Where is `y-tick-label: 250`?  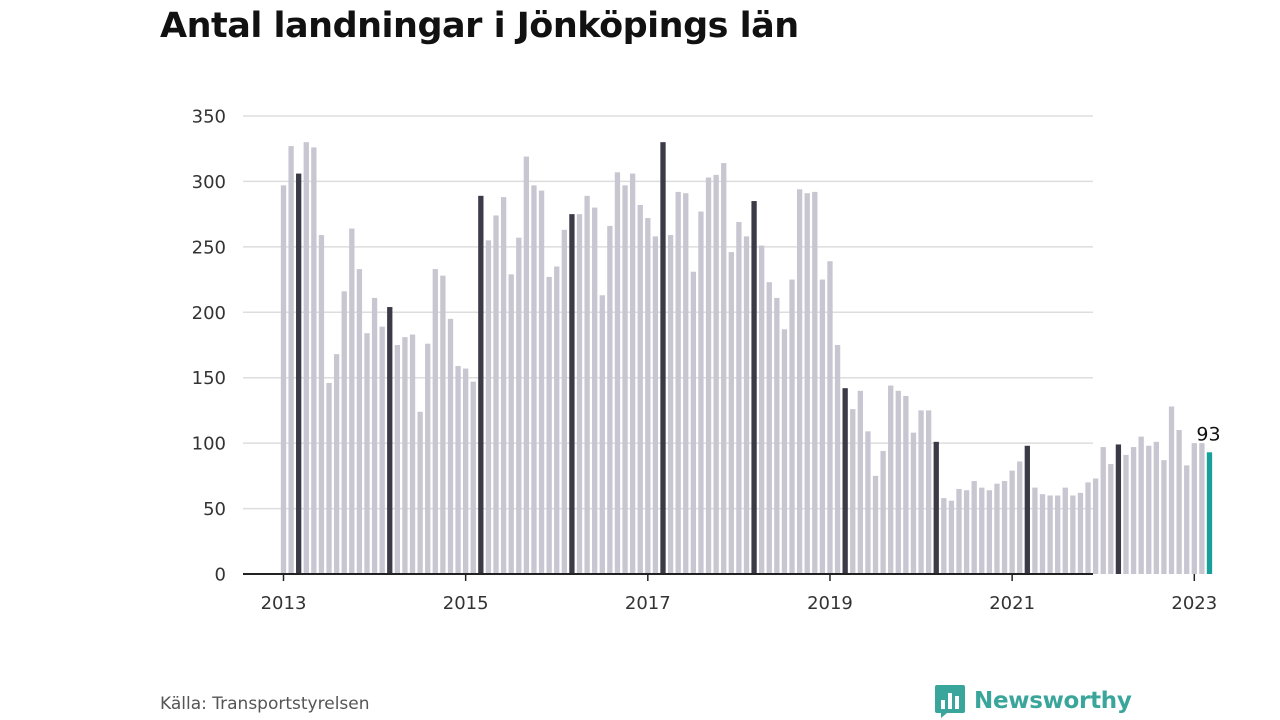
y-tick-label: 250 is located at coordinates (209, 247).